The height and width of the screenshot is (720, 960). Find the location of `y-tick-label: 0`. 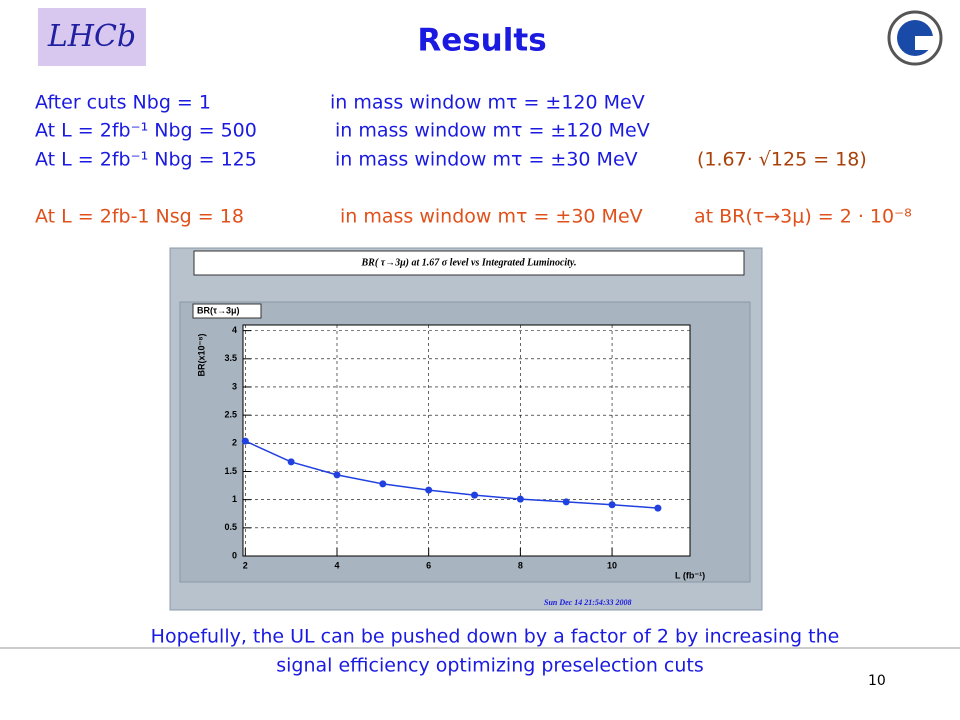

y-tick-label: 0 is located at coordinates (234, 555).